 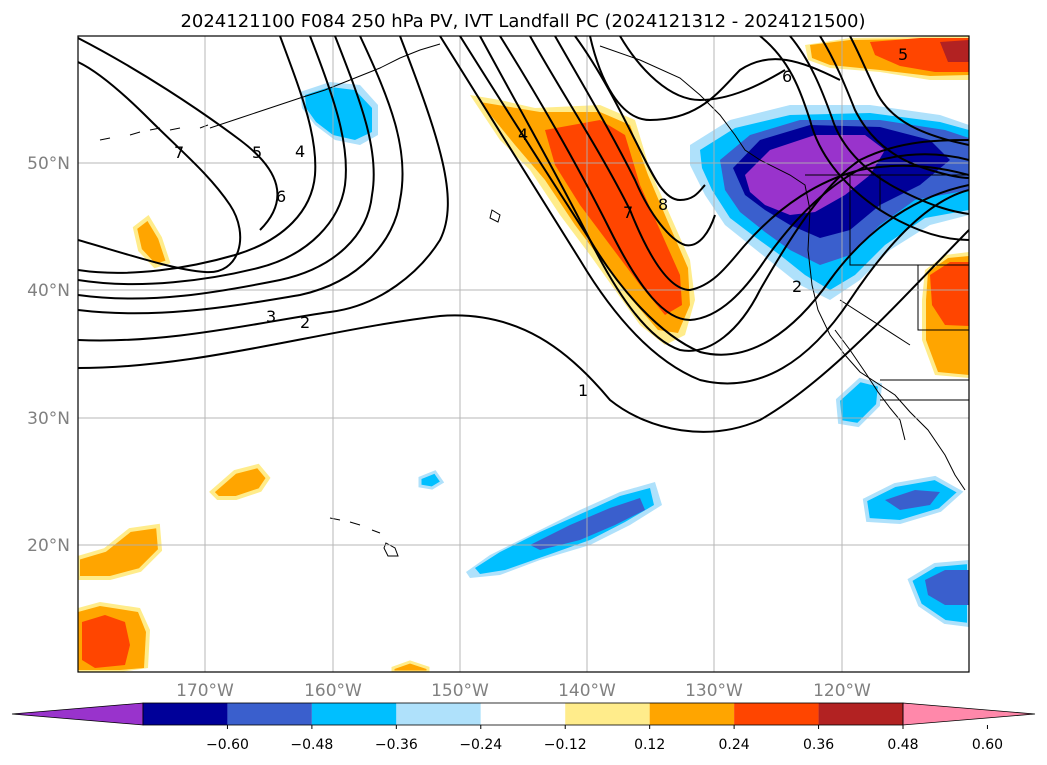 I want to click on contour-label: 8, so click(x=663, y=204).